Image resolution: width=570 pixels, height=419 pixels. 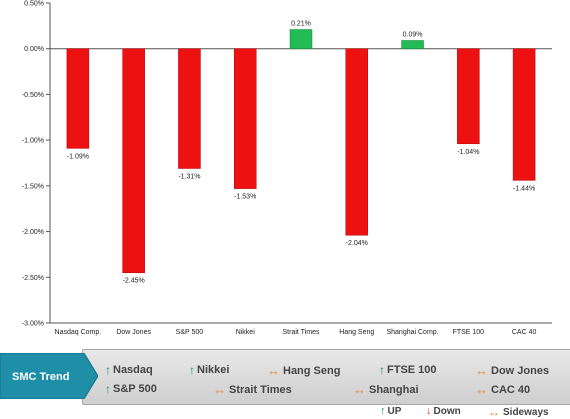 I want to click on category-label: S&P 500, so click(x=190, y=332).